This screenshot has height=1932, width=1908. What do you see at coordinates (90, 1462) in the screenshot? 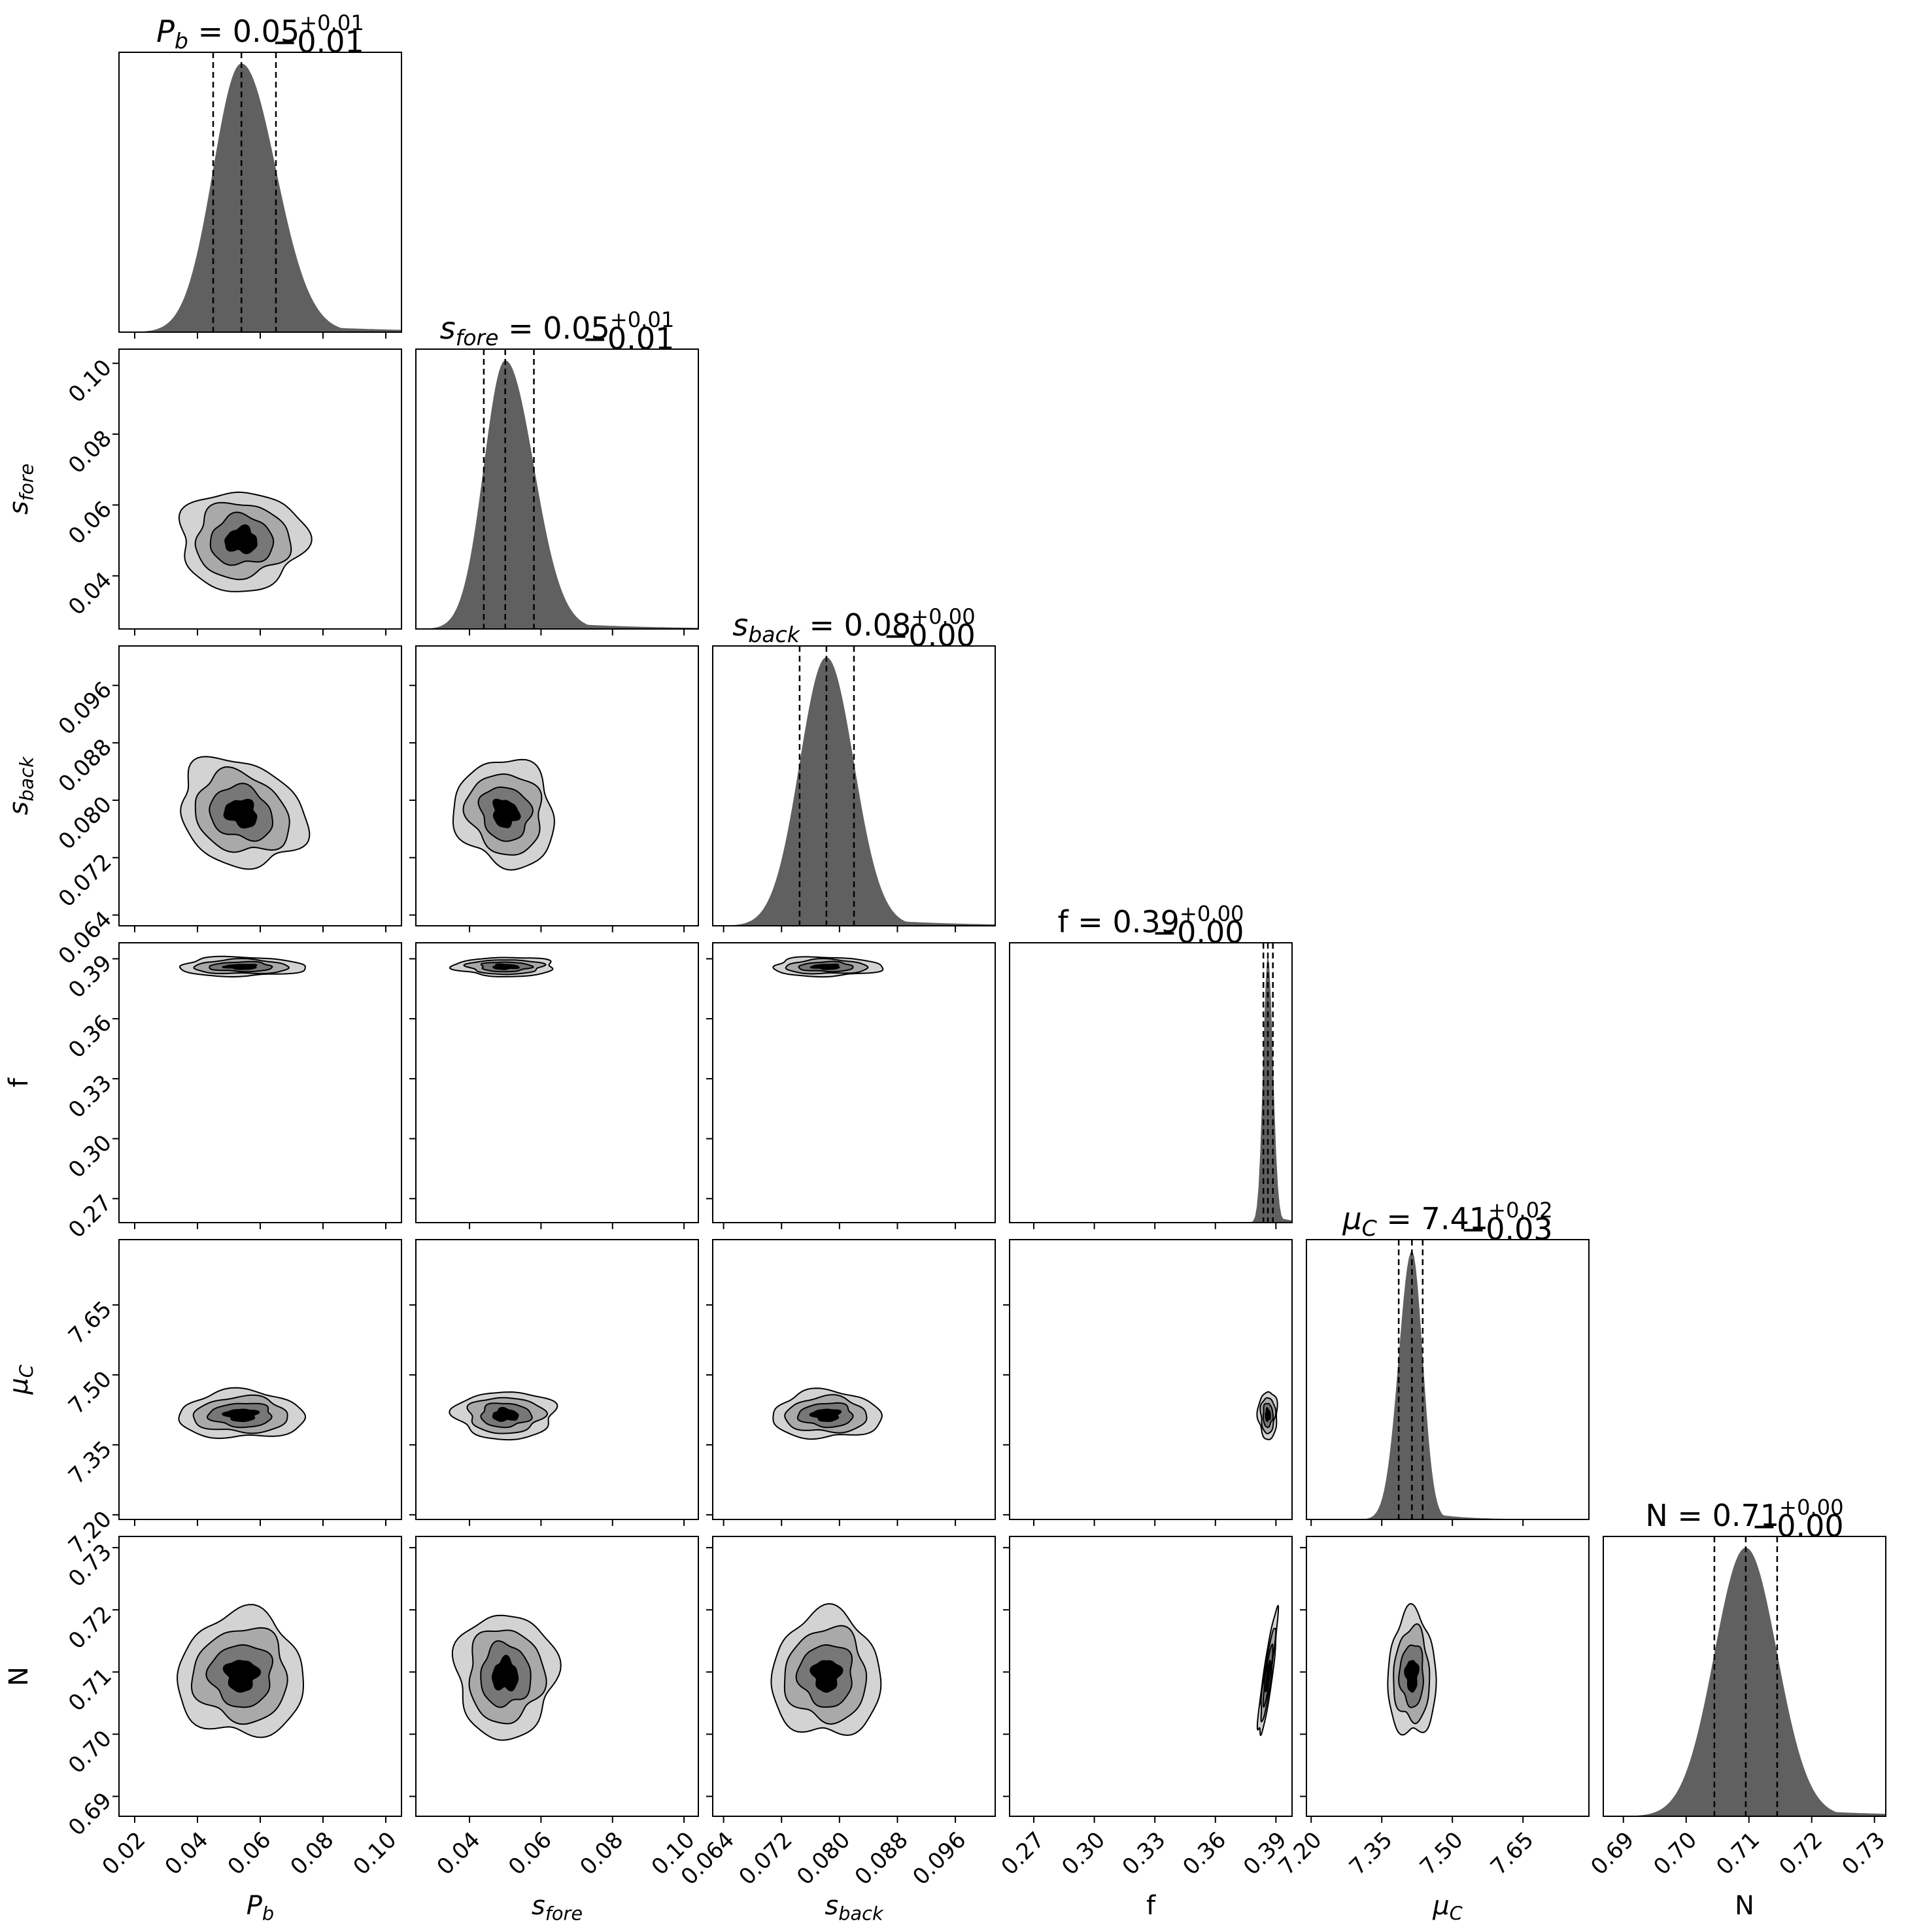
I see `y-tick-label-muC-1: 7.35` at bounding box center [90, 1462].